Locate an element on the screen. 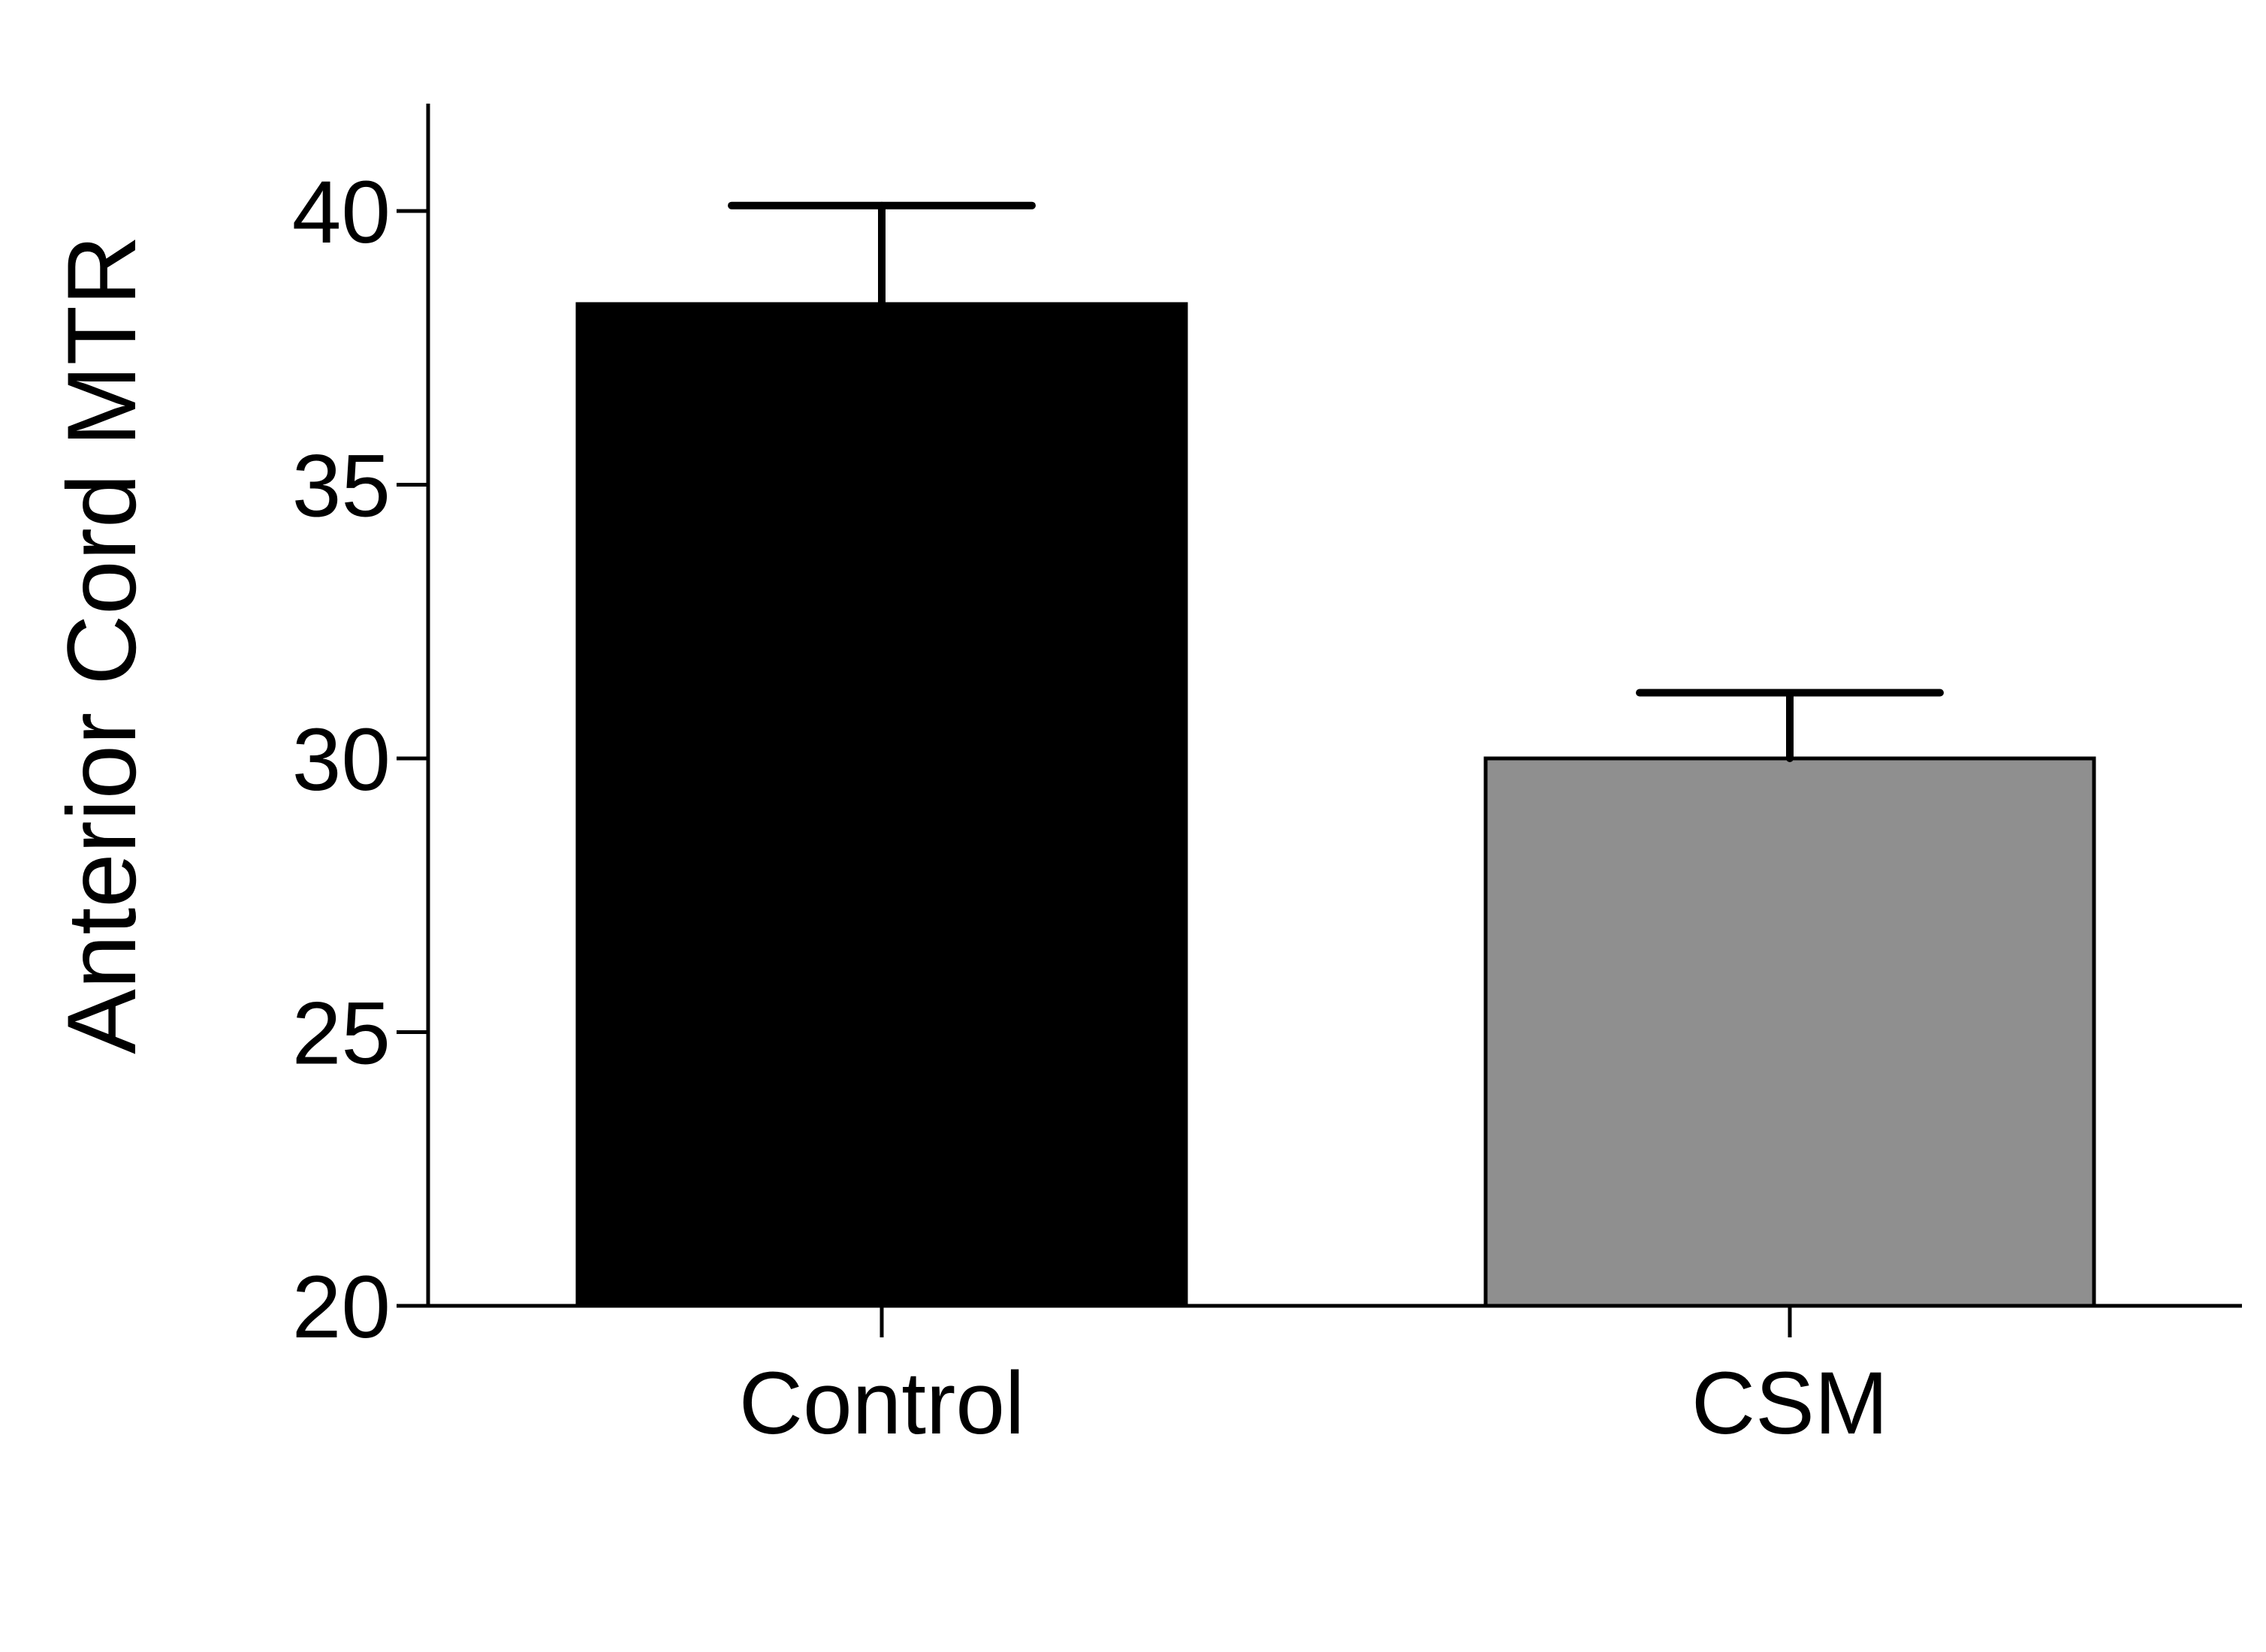 This screenshot has height=1652, width=2266. bar-csm is located at coordinates (1789, 1032).